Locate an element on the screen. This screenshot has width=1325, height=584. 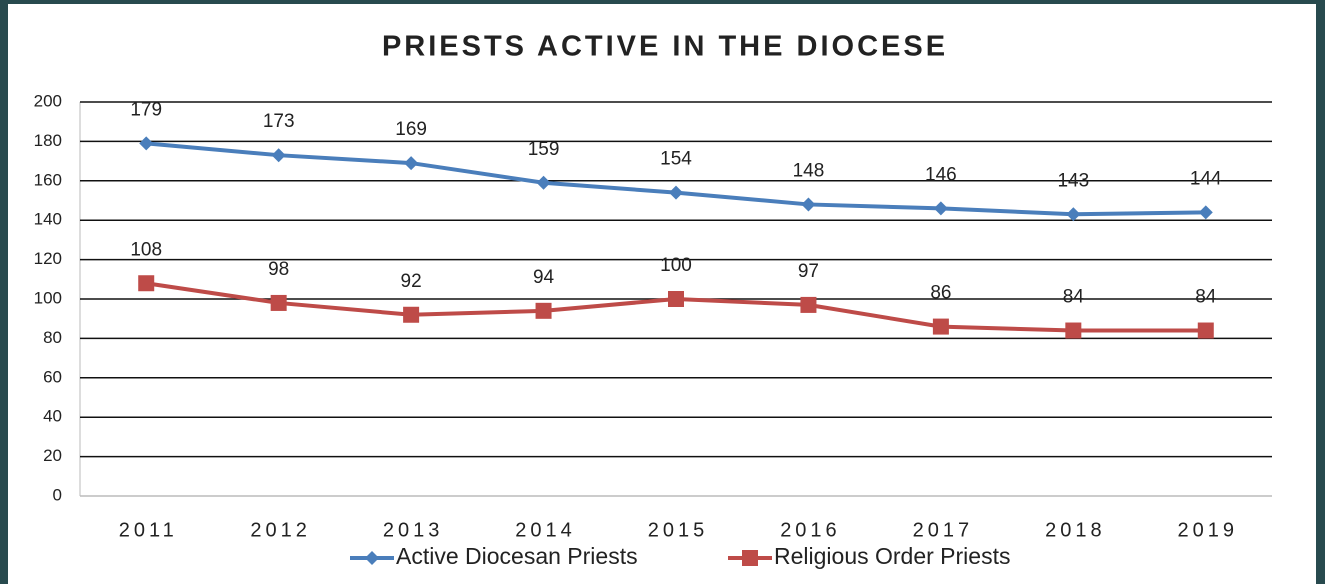
x-tick-label: 2015 is located at coordinates (678, 530).